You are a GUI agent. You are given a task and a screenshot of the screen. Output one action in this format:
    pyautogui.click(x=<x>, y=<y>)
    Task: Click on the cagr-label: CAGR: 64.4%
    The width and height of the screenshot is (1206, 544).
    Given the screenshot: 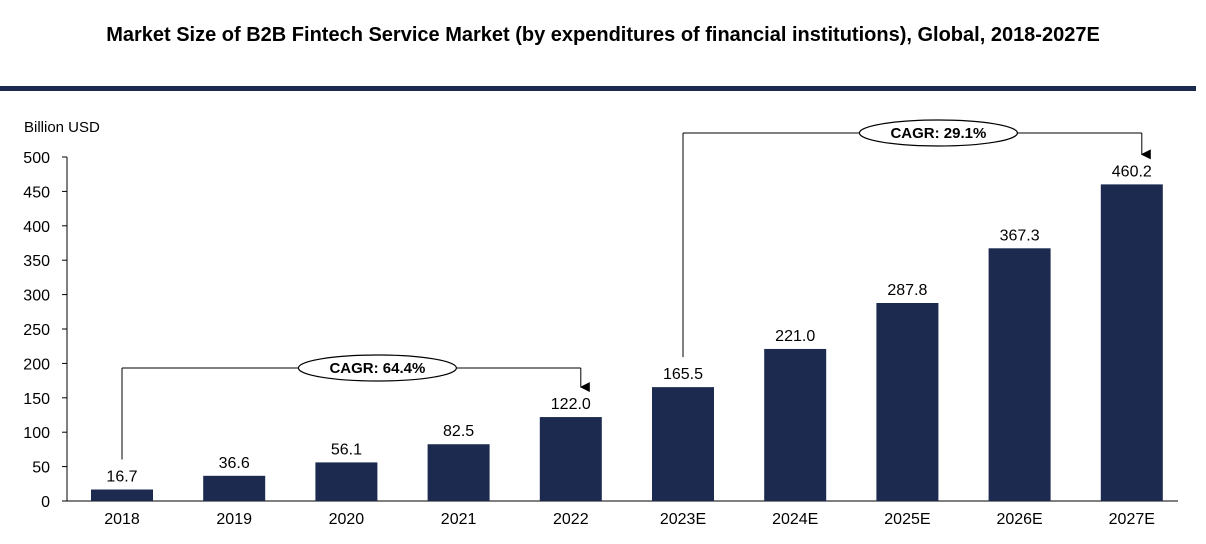 What is the action you would take?
    pyautogui.click(x=377, y=368)
    